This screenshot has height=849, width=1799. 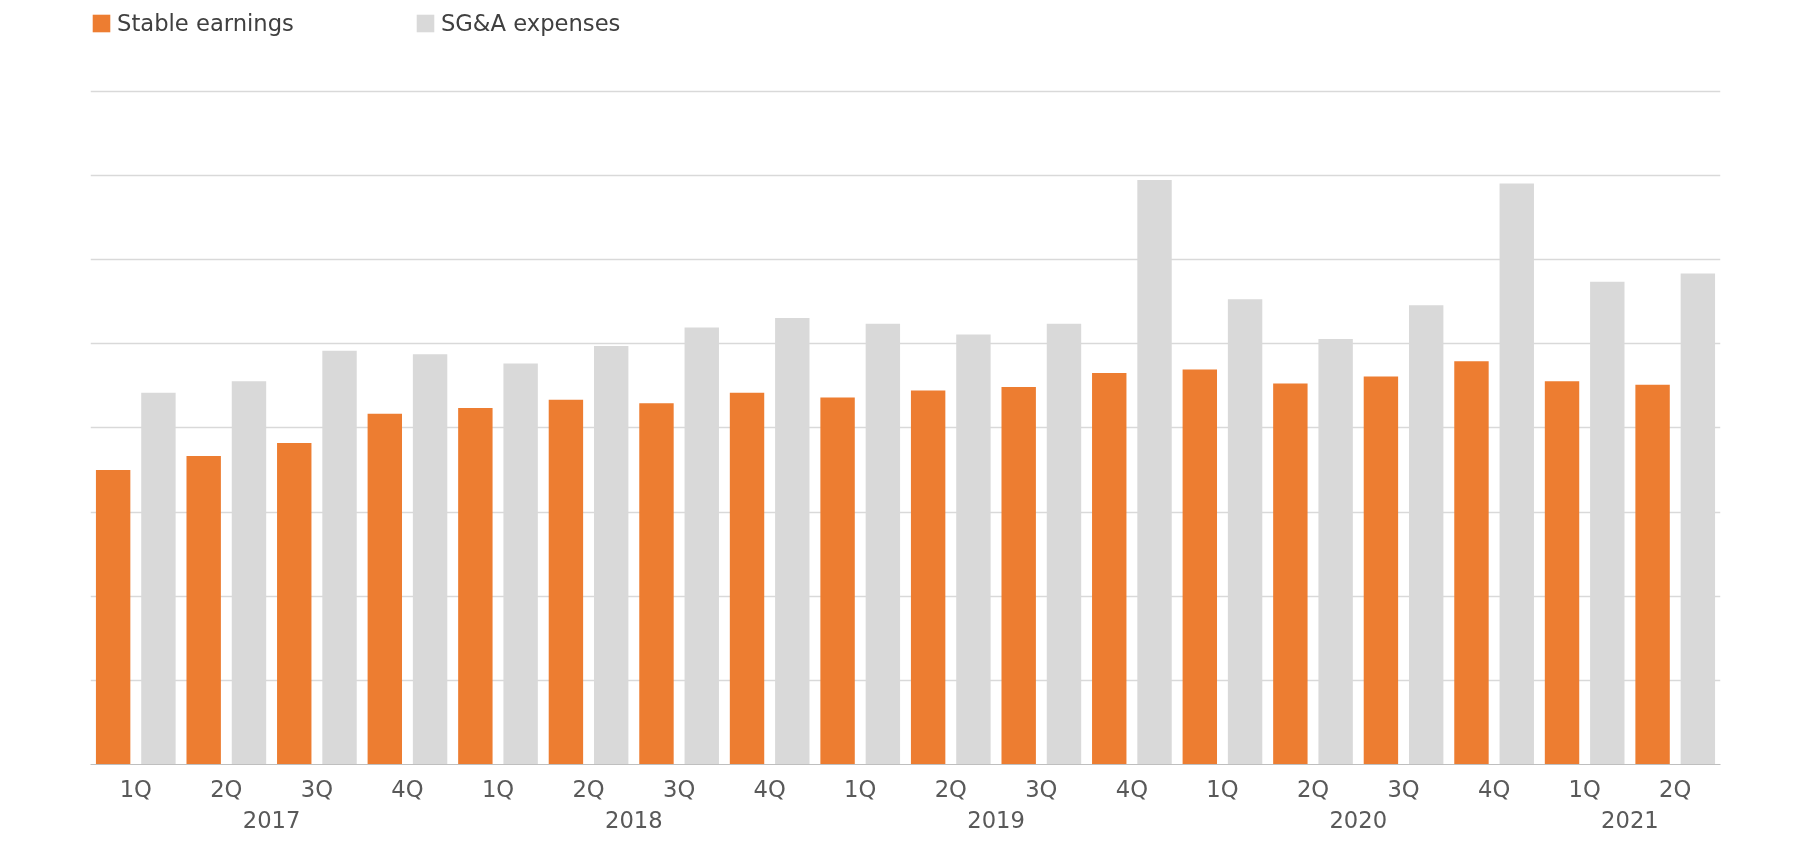 What do you see at coordinates (271, 819) in the screenshot?
I see `text: 2017` at bounding box center [271, 819].